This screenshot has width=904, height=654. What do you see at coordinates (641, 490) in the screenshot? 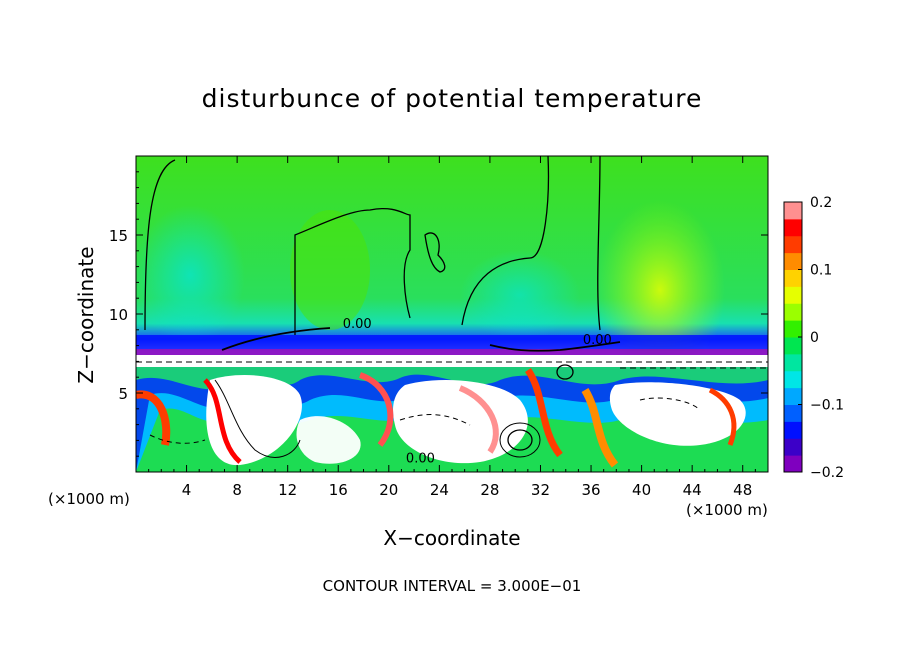
I see `x-tick-label: 40` at bounding box center [641, 490].